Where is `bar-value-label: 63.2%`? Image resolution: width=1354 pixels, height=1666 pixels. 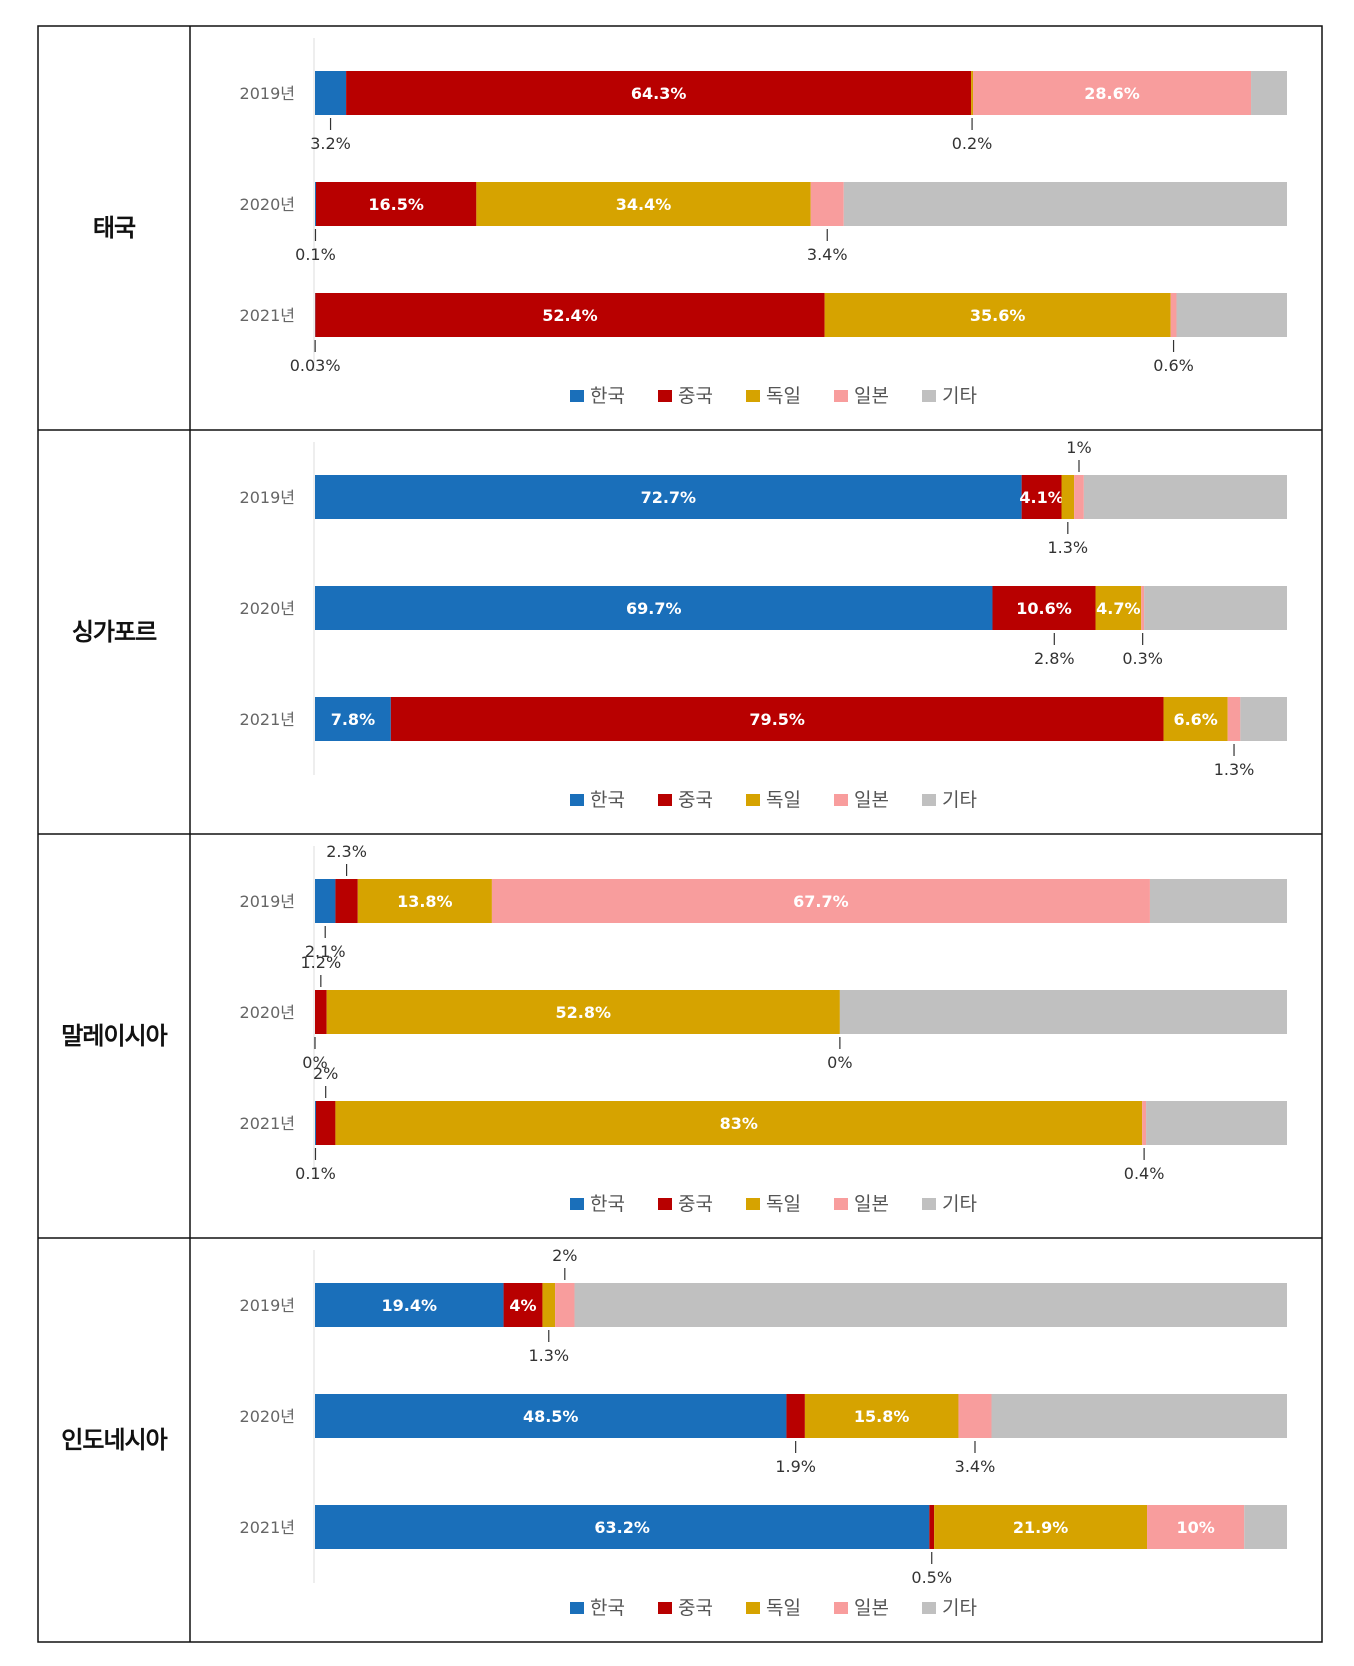
bar-value-label: 63.2% is located at coordinates (622, 1527).